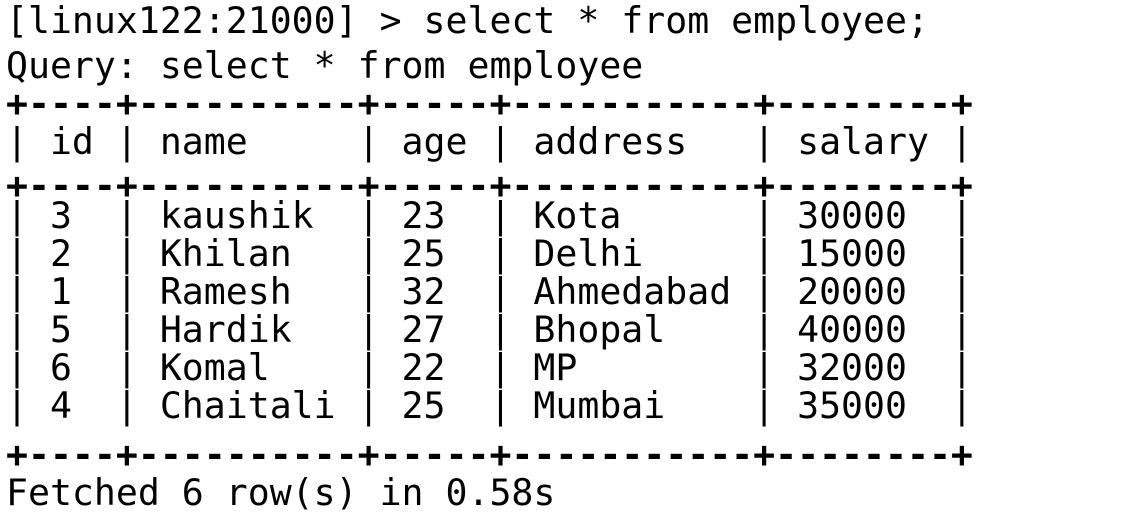  I want to click on table-row: | 5 | Hardik | 27 | Bhopal | 40000 |, so click(489, 329).